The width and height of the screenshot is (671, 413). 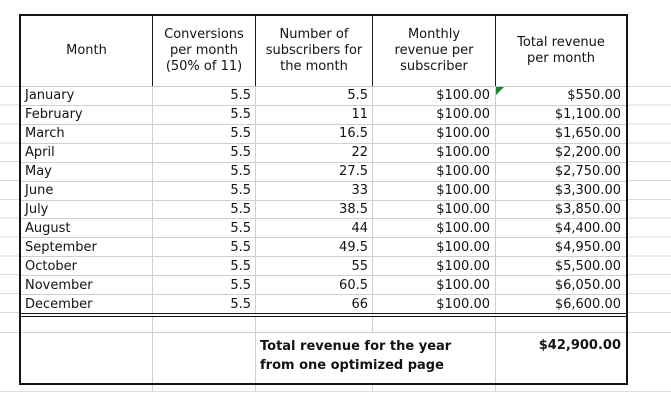 What do you see at coordinates (313, 96) in the screenshot?
I see `cell-subscribers: 5.5` at bounding box center [313, 96].